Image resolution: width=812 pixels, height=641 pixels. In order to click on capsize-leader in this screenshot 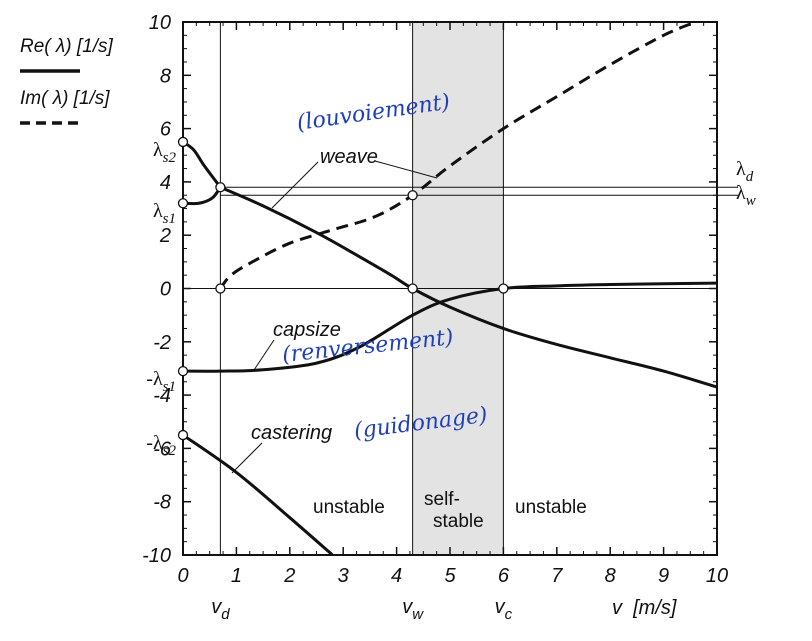, I will do `click(264, 355)`.